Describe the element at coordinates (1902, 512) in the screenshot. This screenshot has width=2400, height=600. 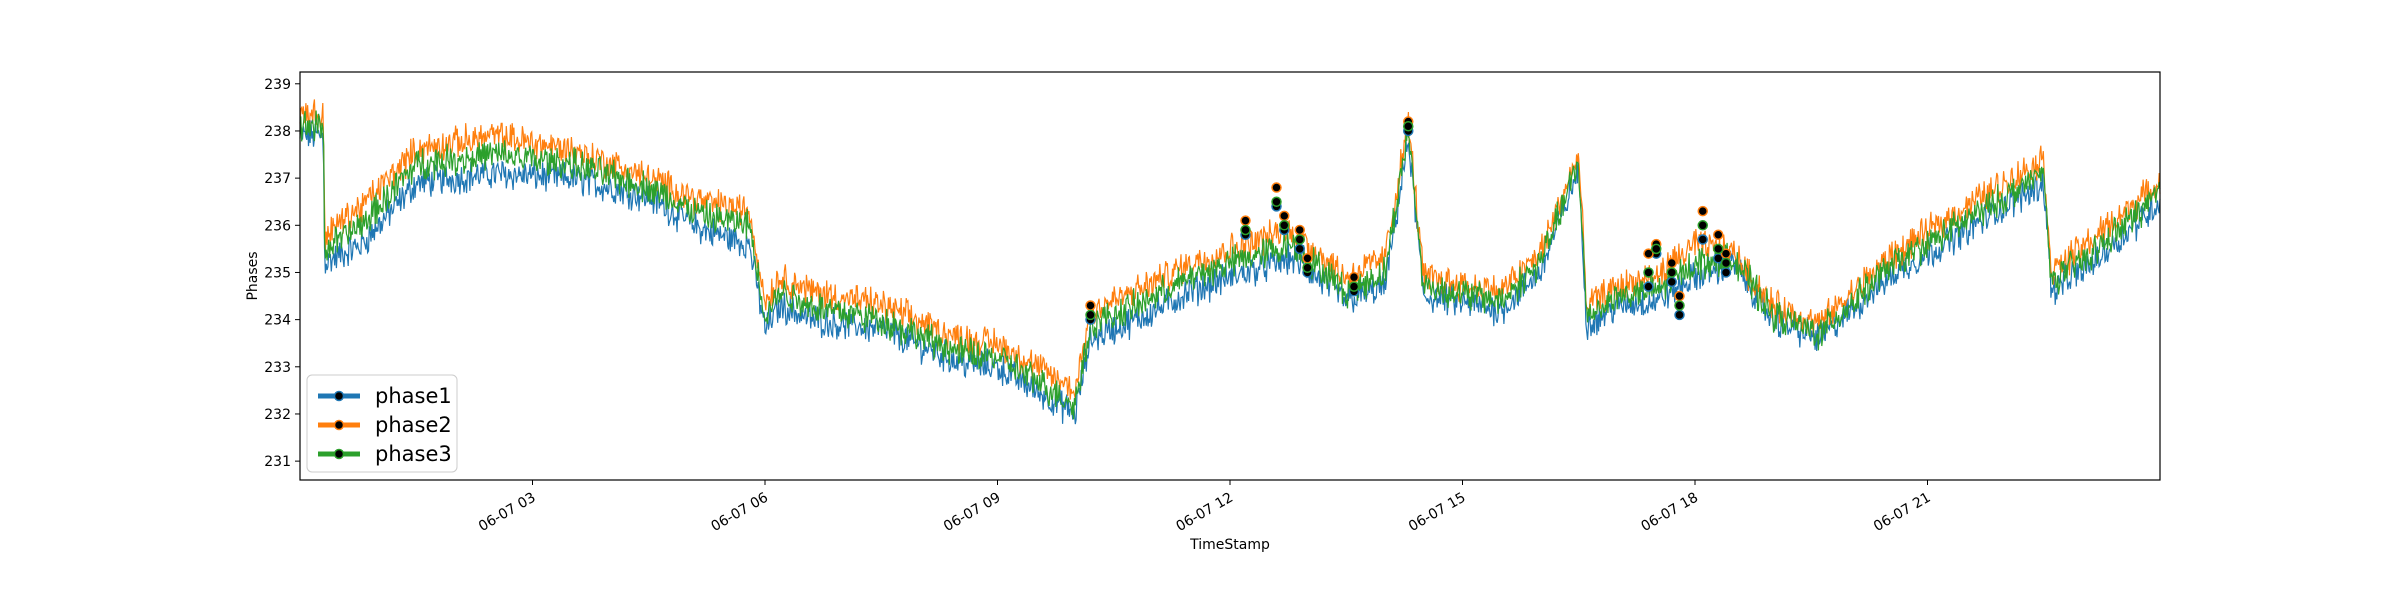
I see `x-tick-label: 06-07 21` at that location.